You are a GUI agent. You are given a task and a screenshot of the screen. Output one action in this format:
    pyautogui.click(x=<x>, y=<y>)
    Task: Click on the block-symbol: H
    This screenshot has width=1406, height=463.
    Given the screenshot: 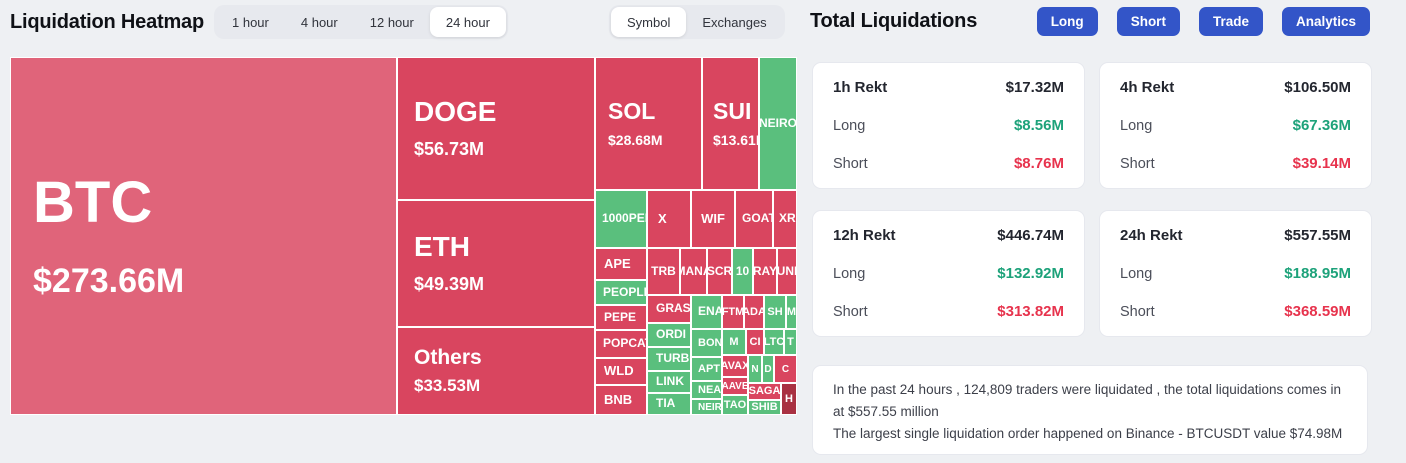 What is the action you would take?
    pyautogui.click(x=789, y=398)
    